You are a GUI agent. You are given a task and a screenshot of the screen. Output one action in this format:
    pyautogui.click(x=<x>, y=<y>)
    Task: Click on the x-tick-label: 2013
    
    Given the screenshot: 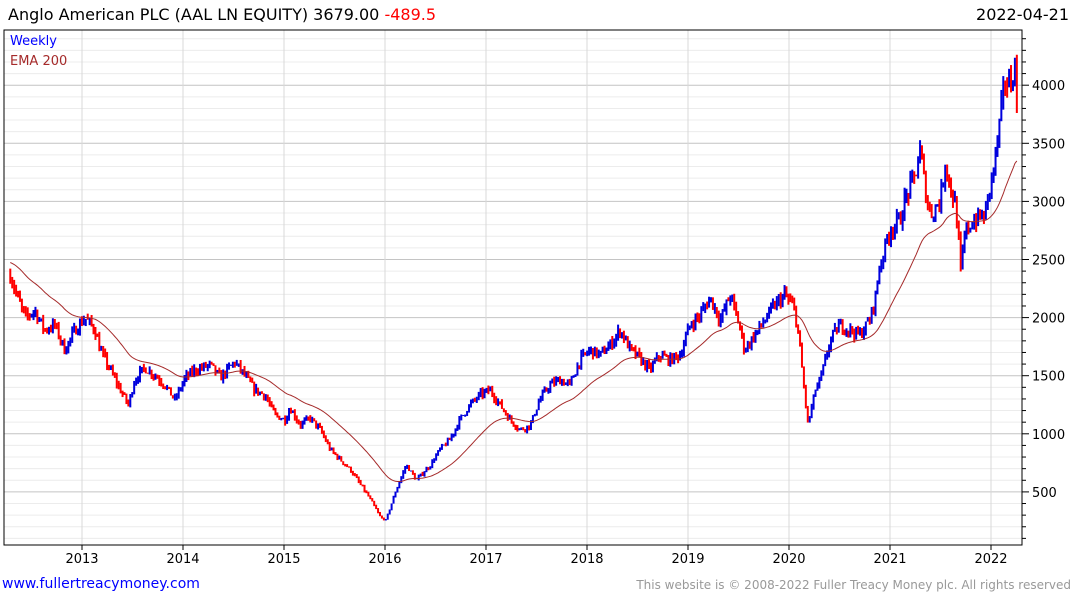 What is the action you would take?
    pyautogui.click(x=81, y=559)
    